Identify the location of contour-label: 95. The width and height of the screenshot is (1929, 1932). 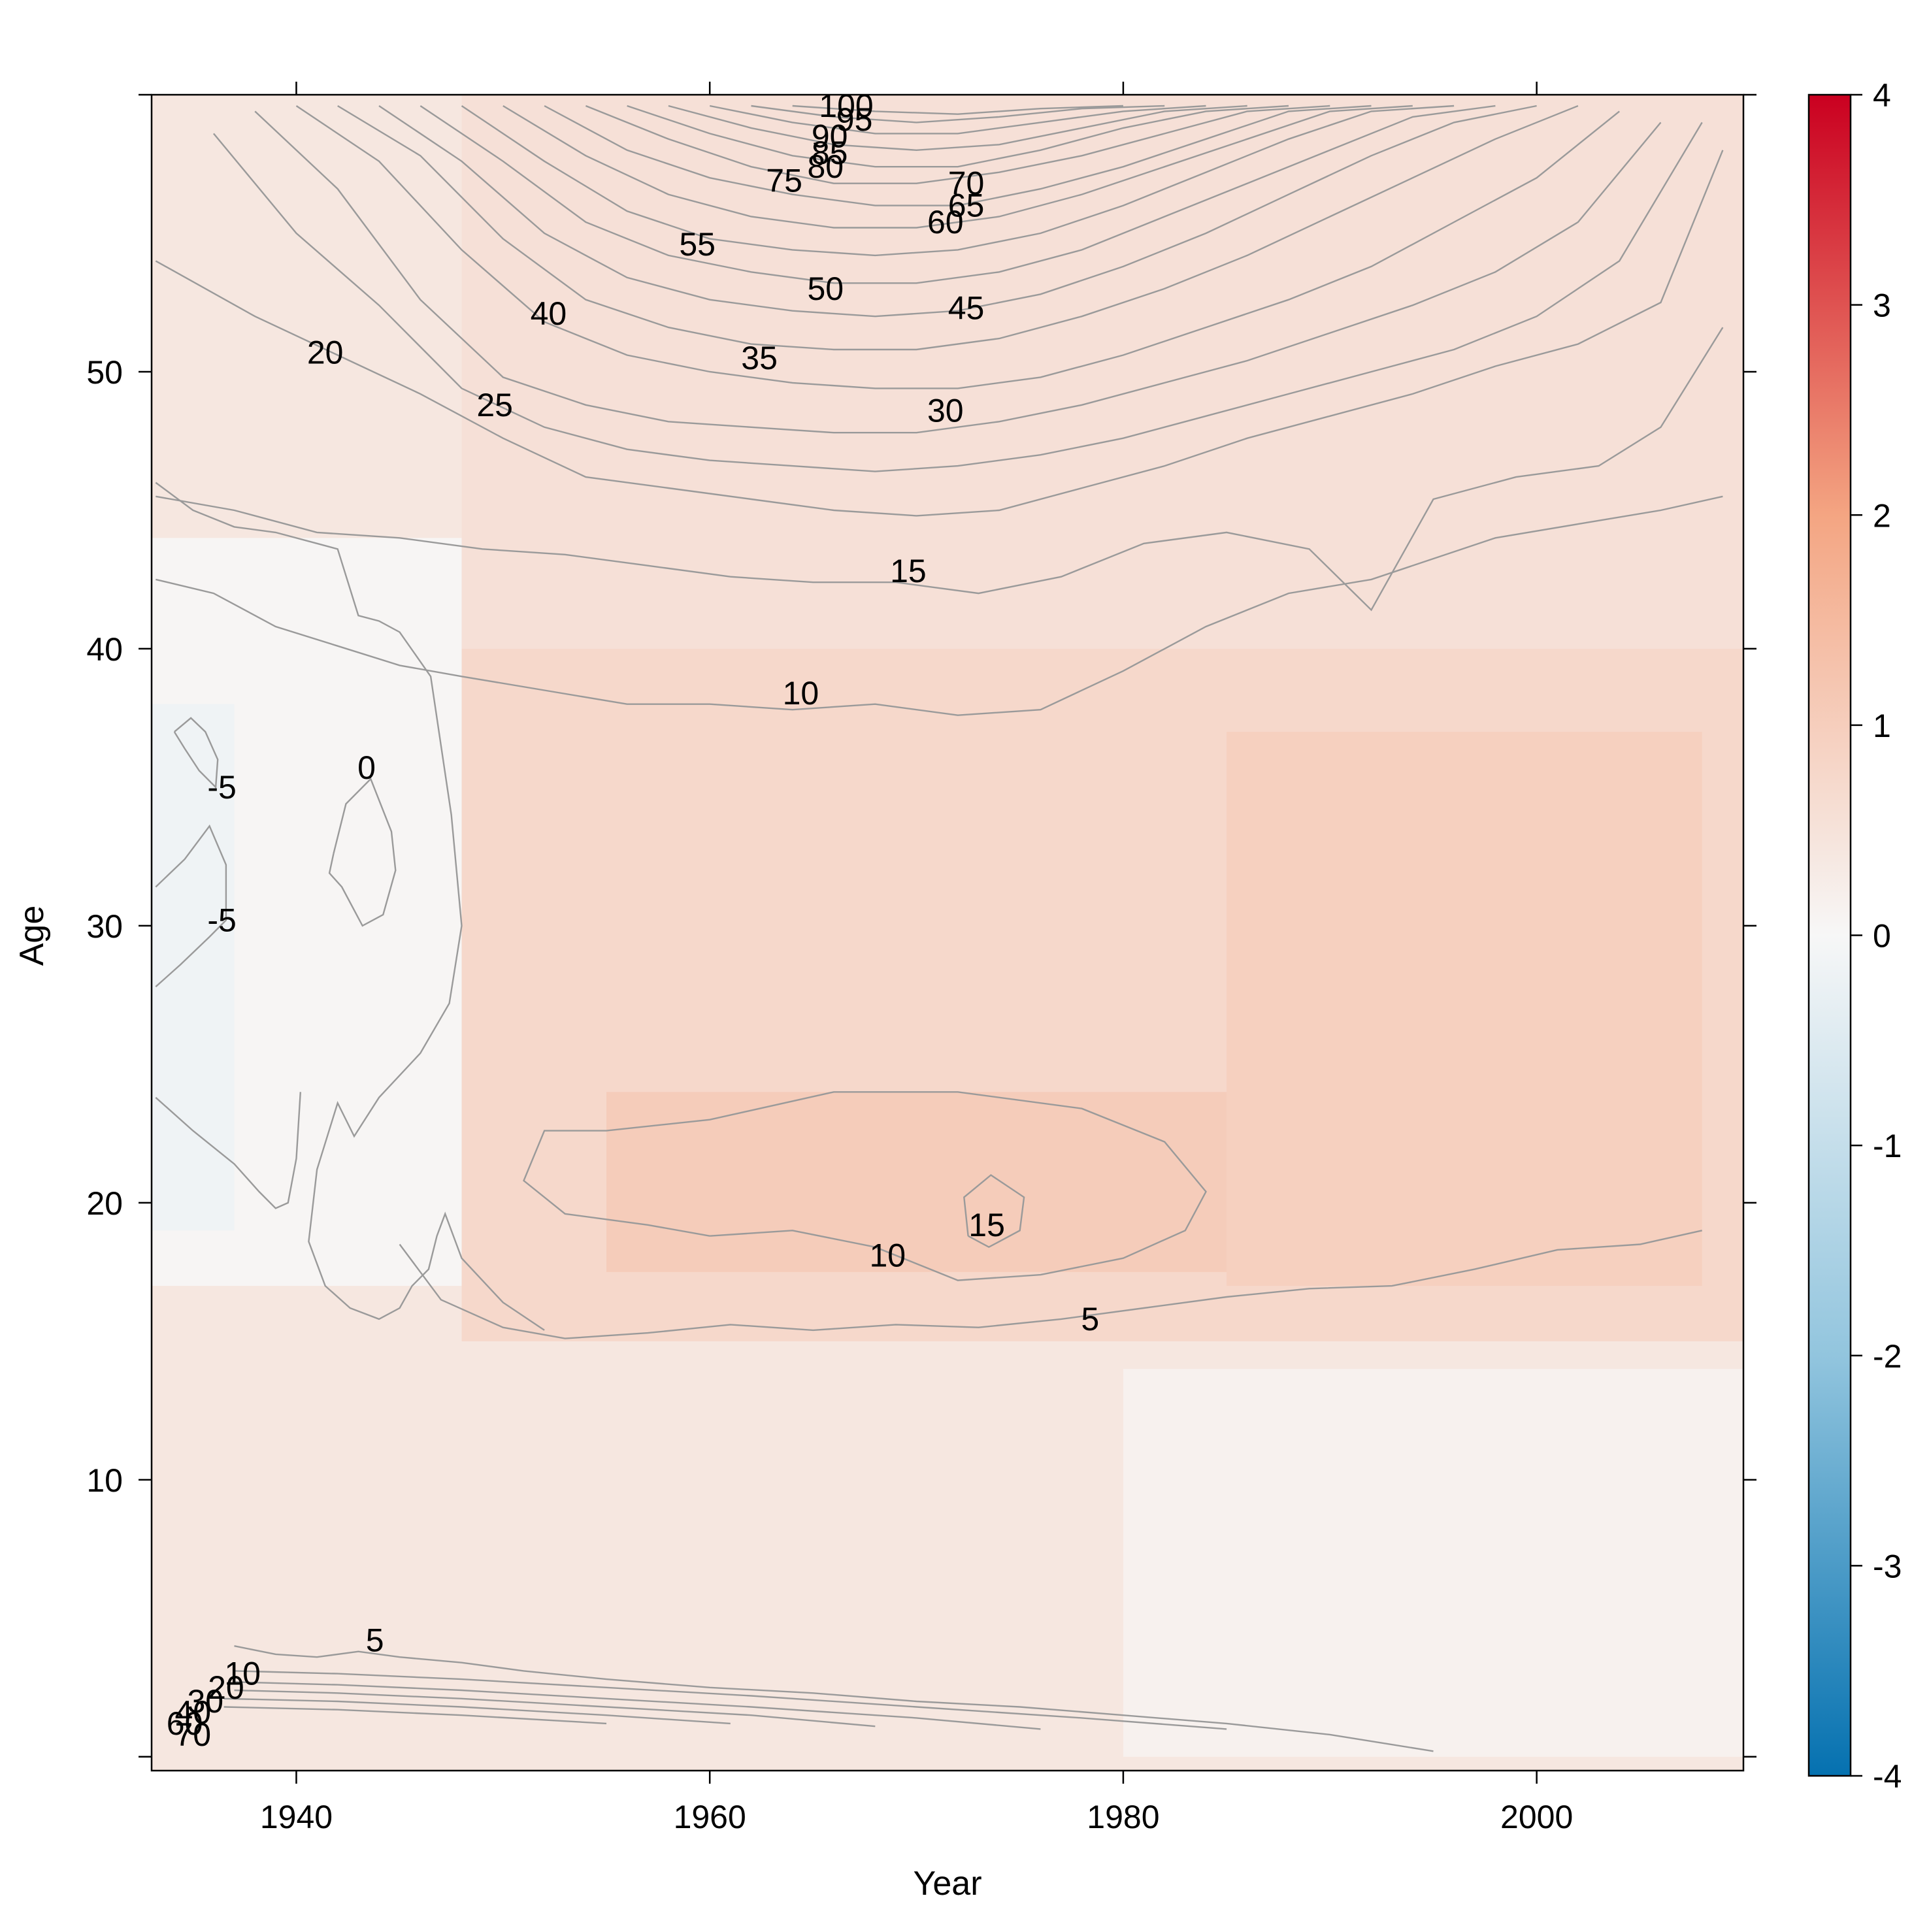
(854, 119).